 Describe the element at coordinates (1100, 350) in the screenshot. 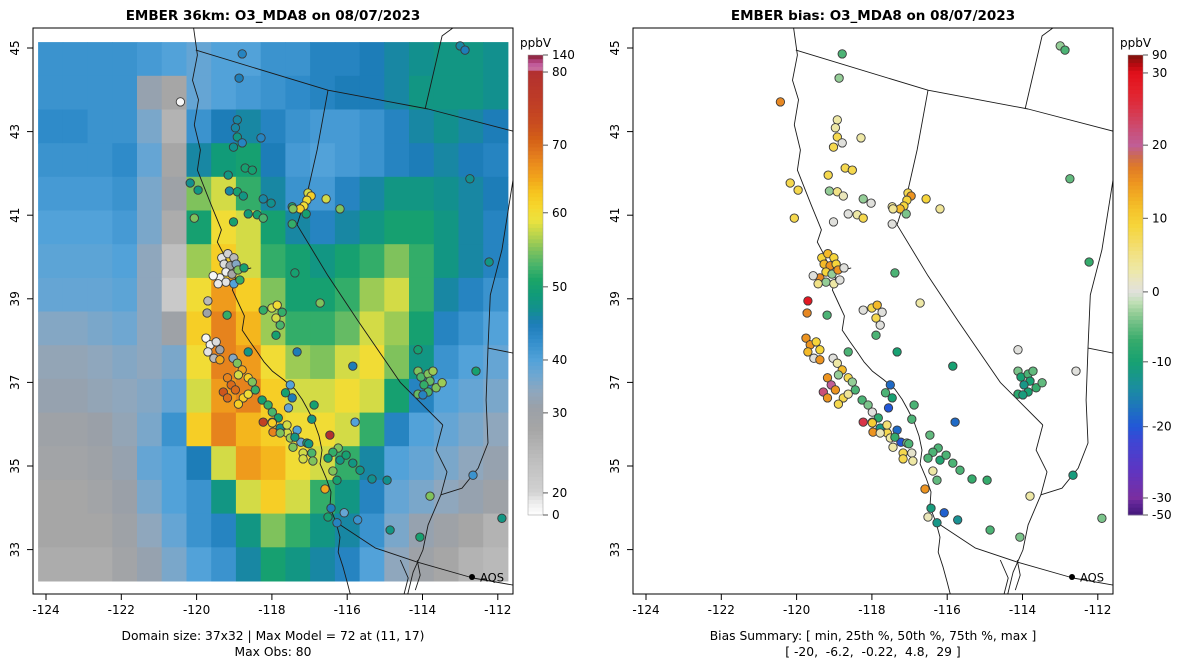

I see `border-ut_az_line` at that location.